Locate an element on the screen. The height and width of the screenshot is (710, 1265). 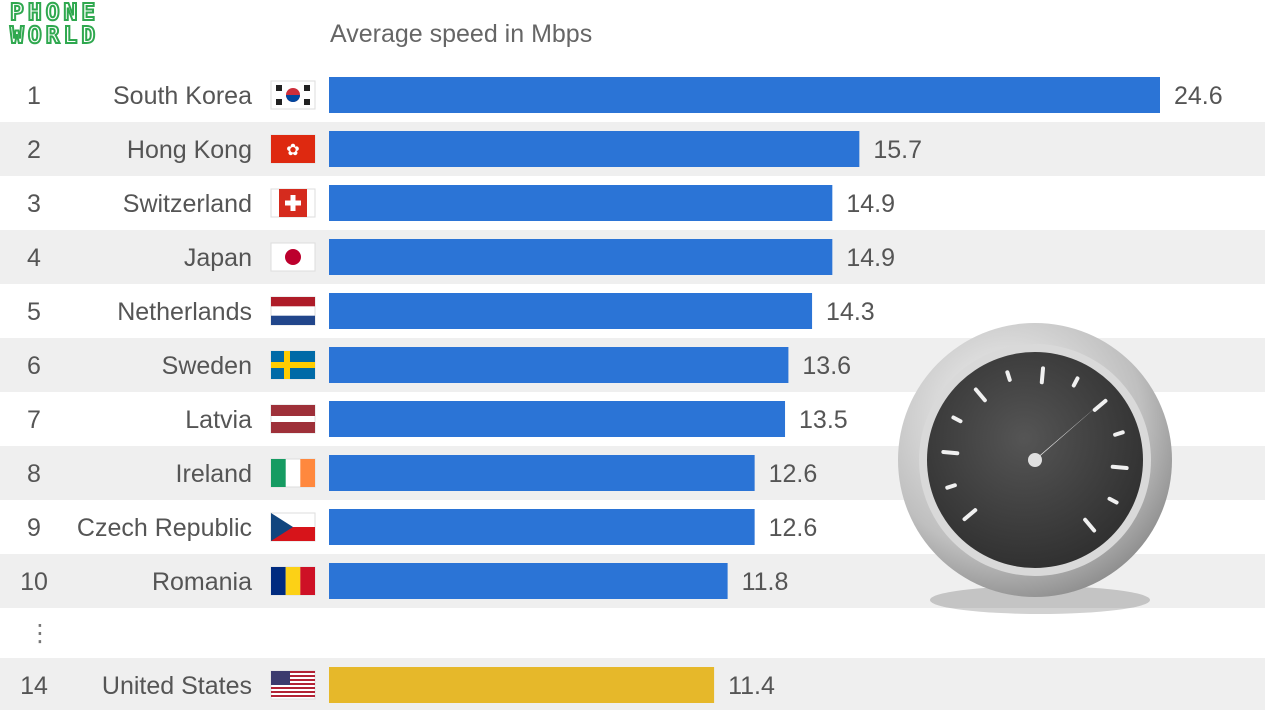
country-label: Ireland is located at coordinates (214, 474).